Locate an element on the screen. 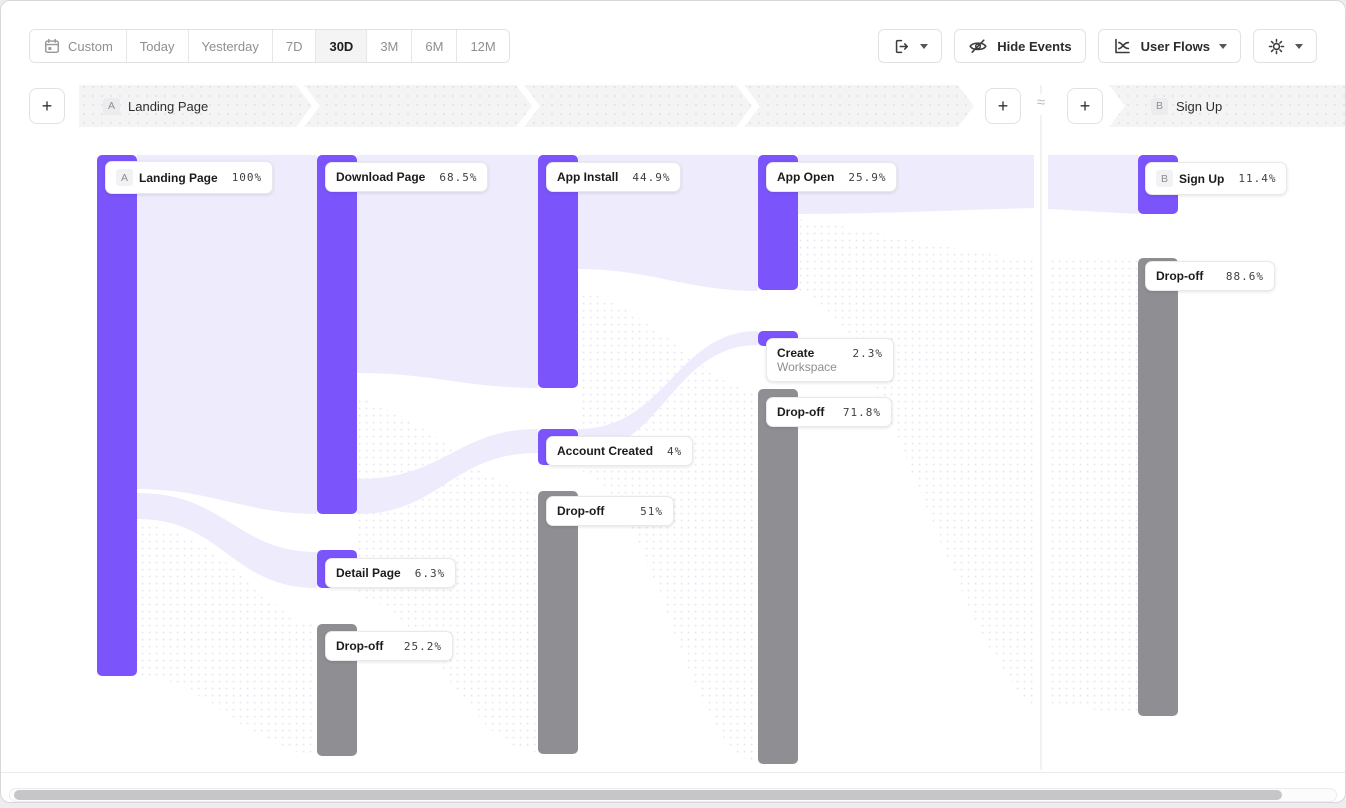 Image resolution: width=1346 pixels, height=808 pixels. user-flows-label: User Flows is located at coordinates (1175, 46).